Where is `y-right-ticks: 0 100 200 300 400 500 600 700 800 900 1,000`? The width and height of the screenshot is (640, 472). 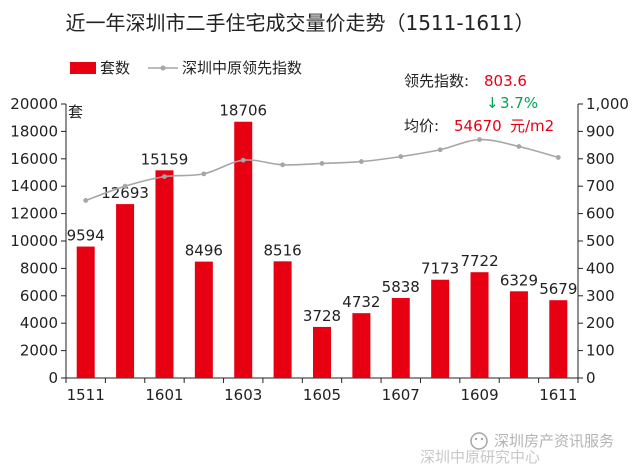
y-right-ticks: 0 100 200 300 400 500 600 700 800 900 1,000 is located at coordinates (603, 241).